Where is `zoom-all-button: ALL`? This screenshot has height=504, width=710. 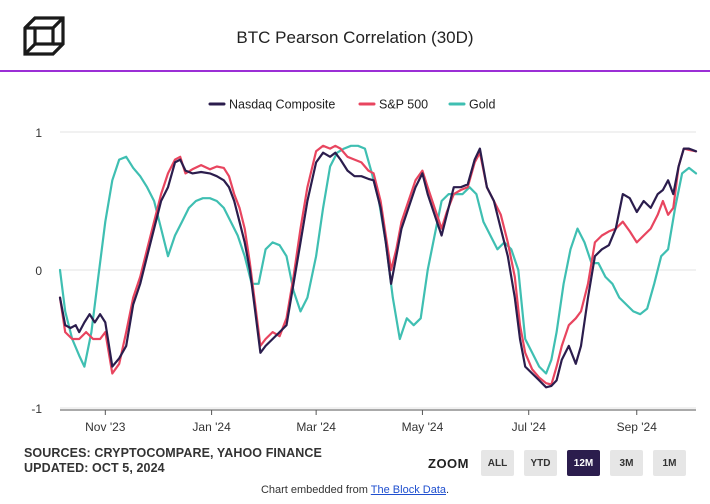 zoom-all-button: ALL is located at coordinates (497, 463).